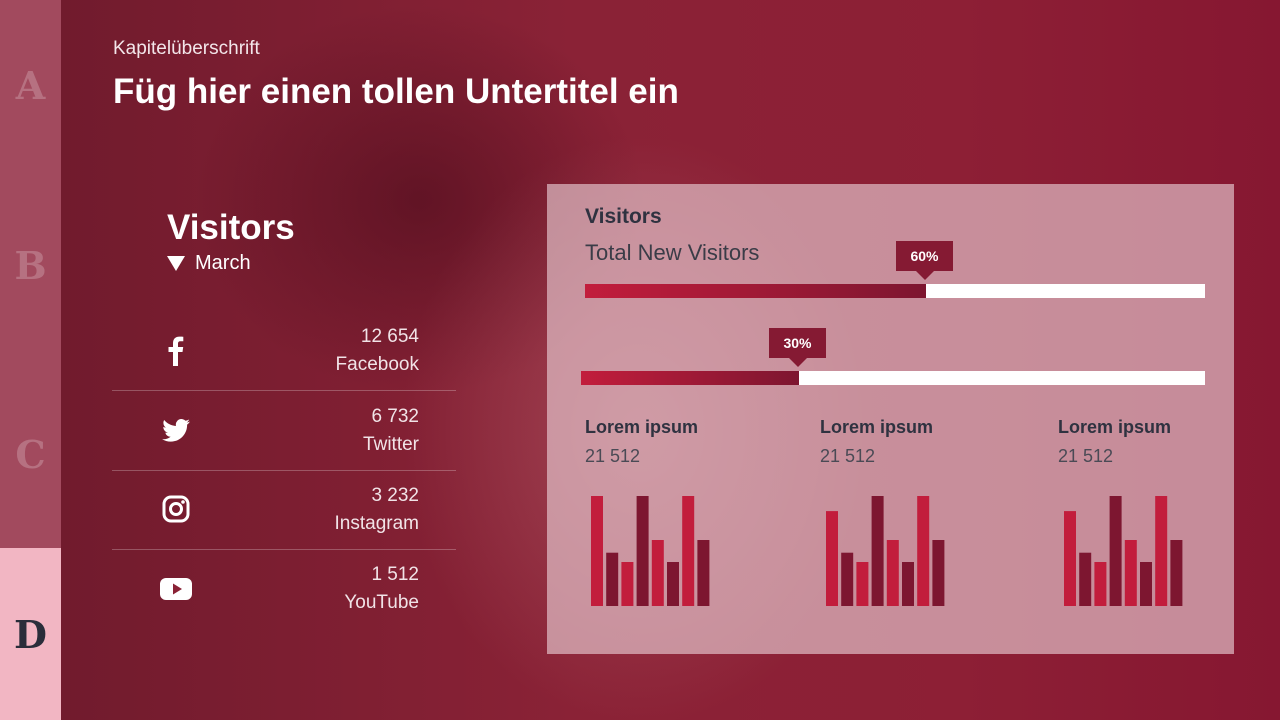  Describe the element at coordinates (30, 85) in the screenshot. I see `section-a-tab: A` at that location.